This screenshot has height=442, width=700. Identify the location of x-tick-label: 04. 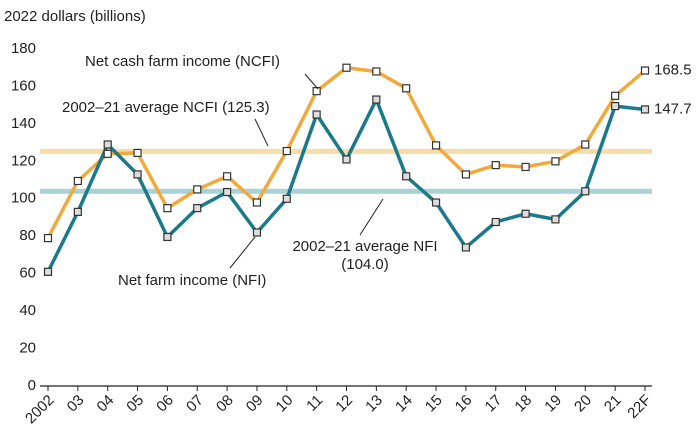
(106, 404).